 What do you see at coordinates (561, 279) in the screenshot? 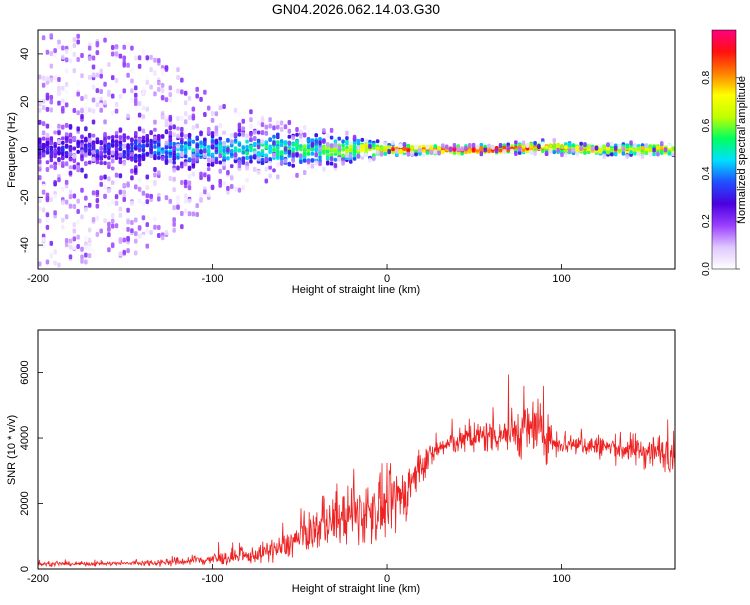
I see `spectrogram-x-tick-label: 100` at bounding box center [561, 279].